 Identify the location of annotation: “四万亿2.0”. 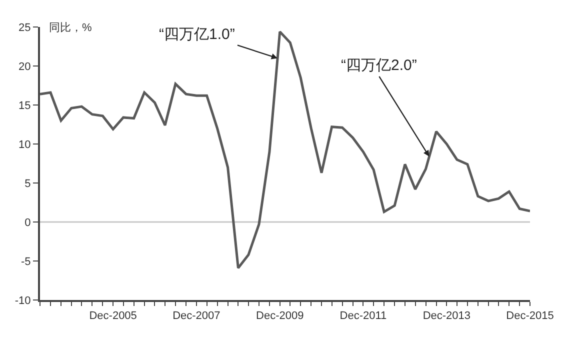
(379, 65).